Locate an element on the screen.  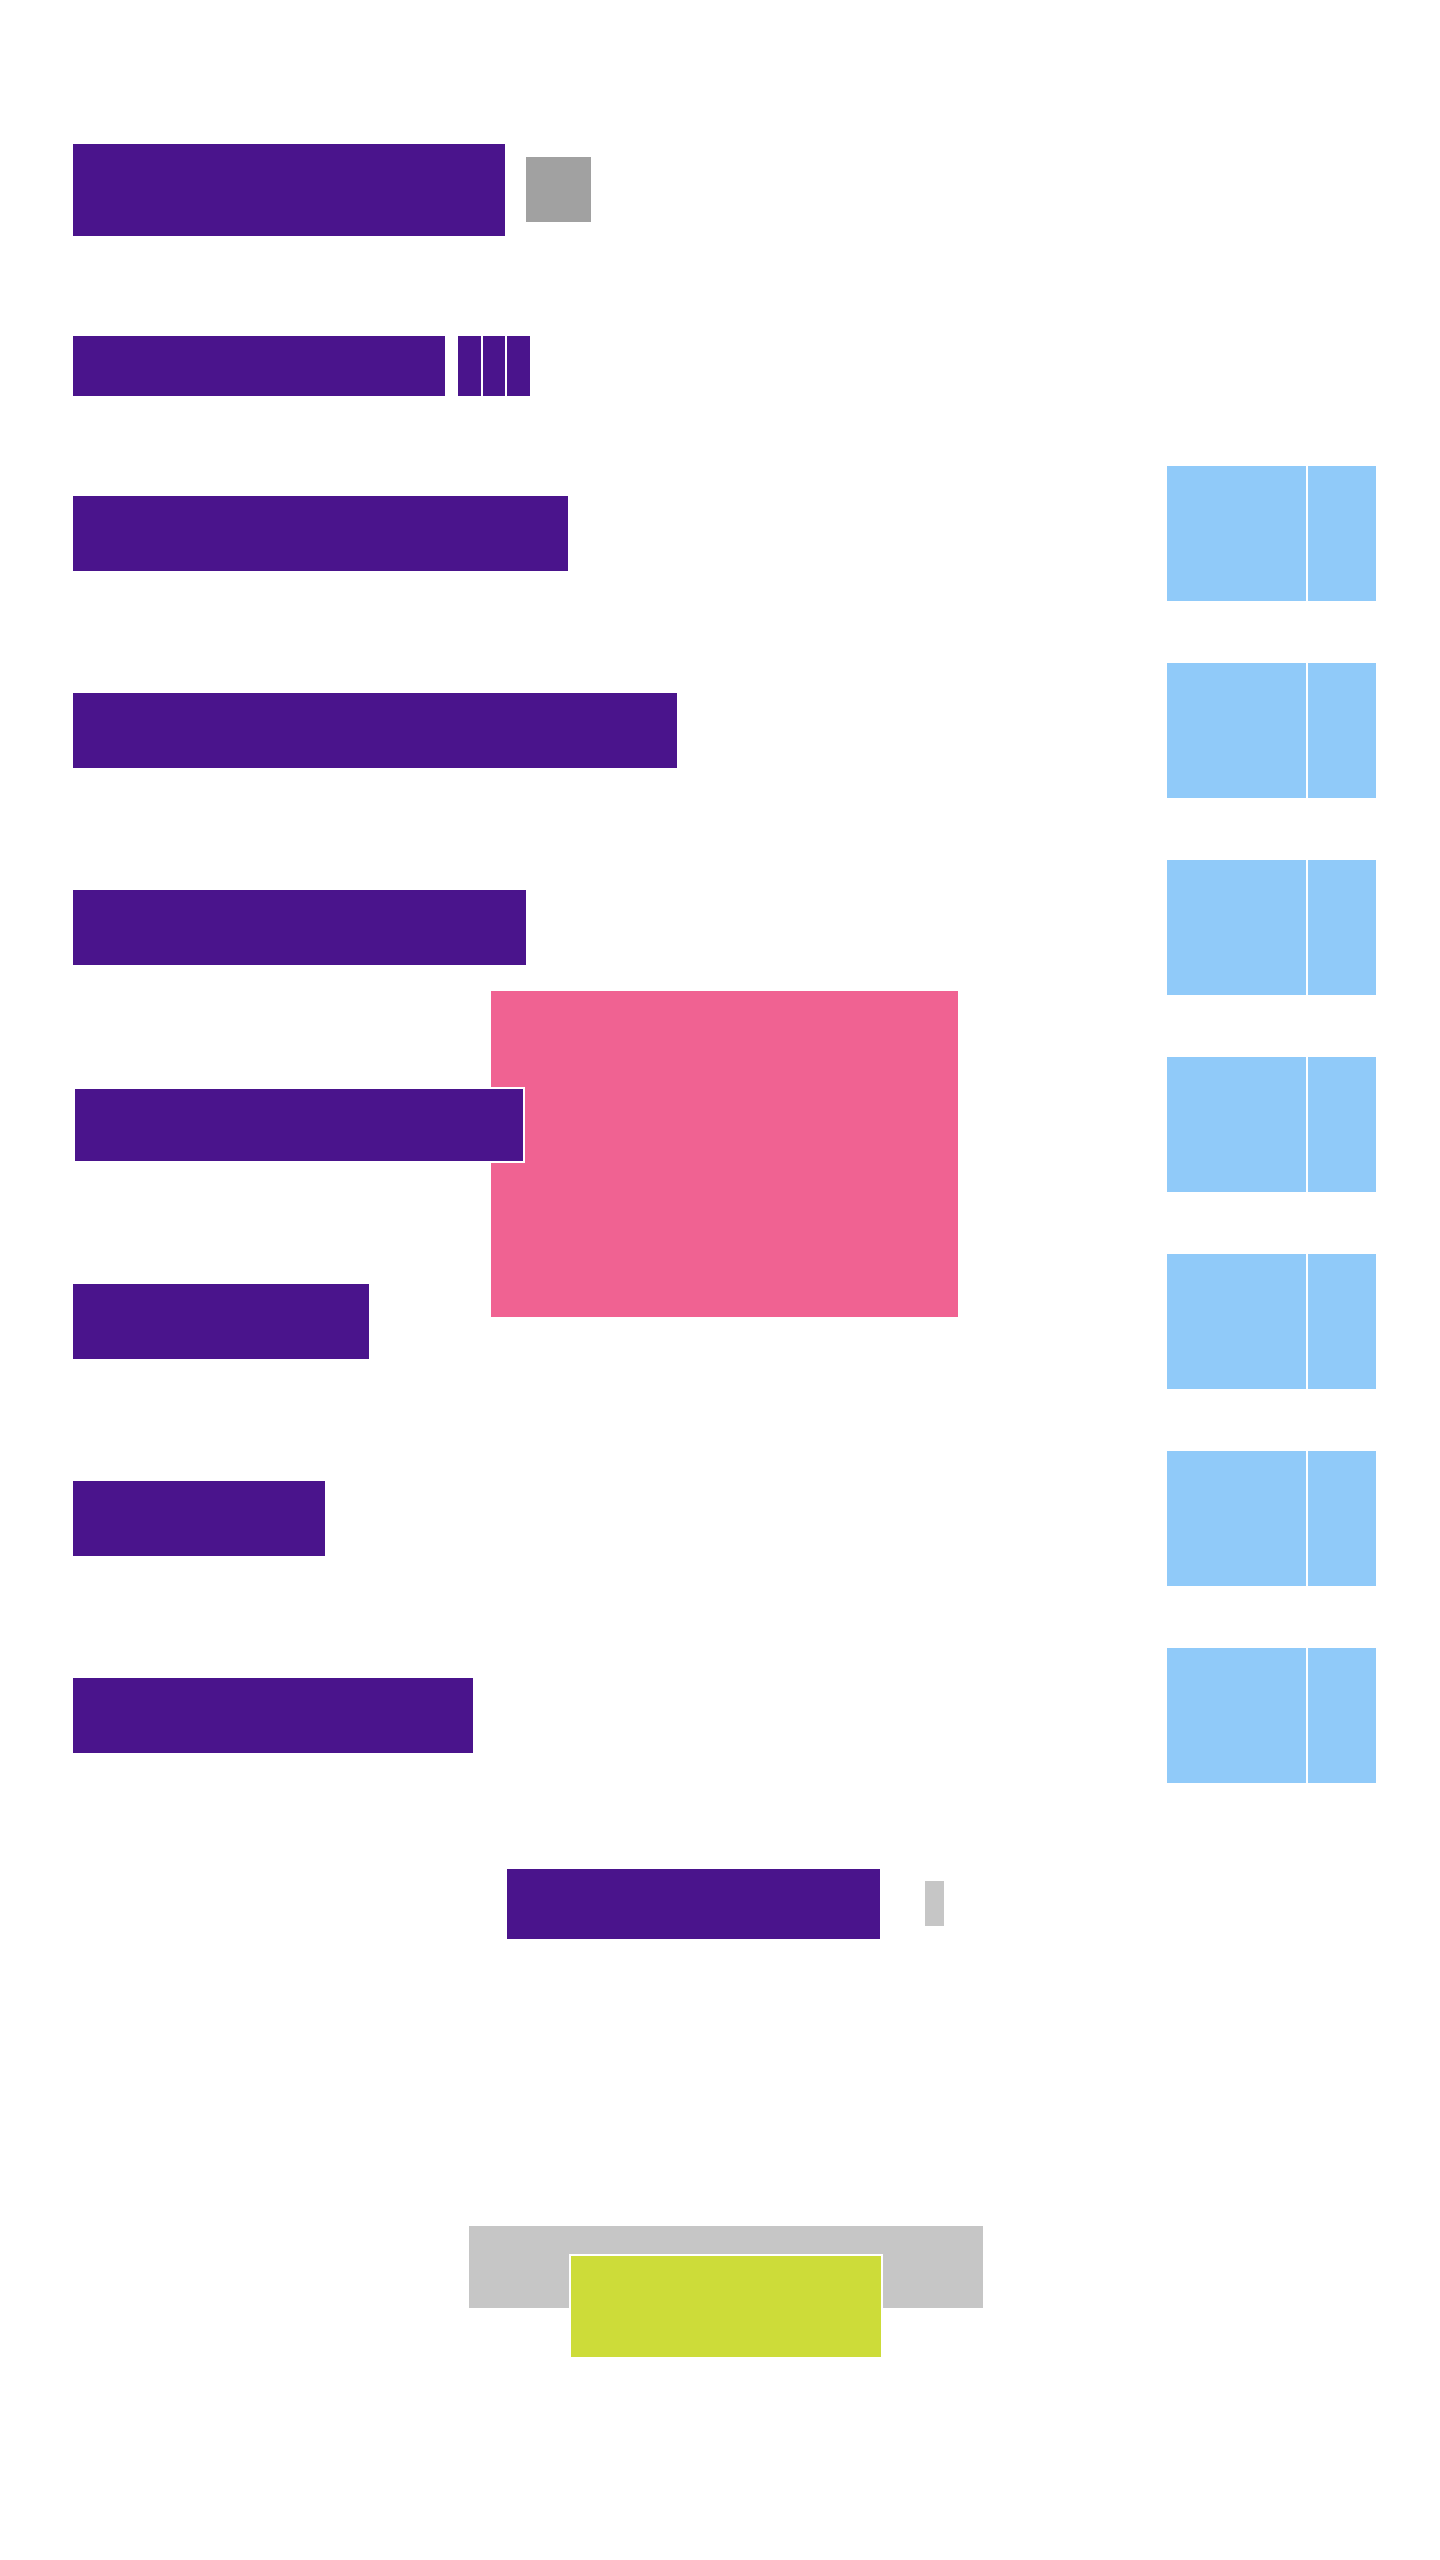
footer-link-marker is located at coordinates (934, 1903).